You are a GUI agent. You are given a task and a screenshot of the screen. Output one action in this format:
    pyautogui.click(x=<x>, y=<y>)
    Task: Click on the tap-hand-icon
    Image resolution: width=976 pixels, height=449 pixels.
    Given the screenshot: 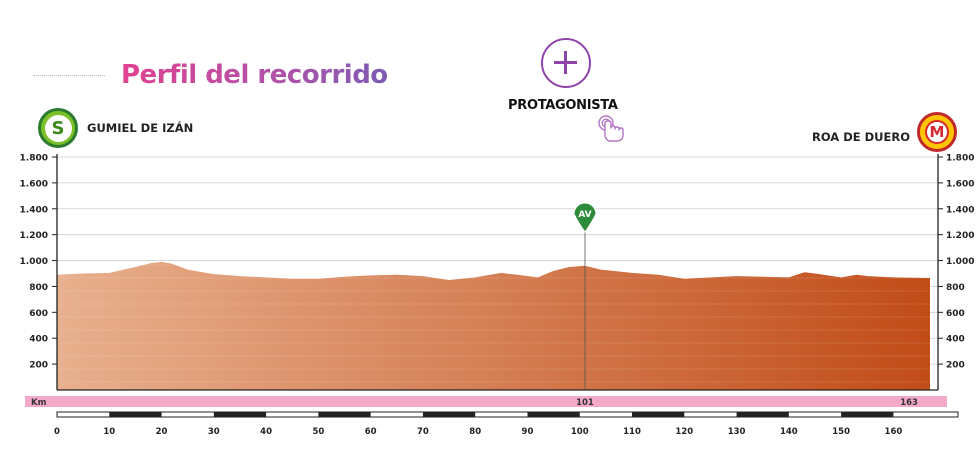 What is the action you would take?
    pyautogui.click(x=613, y=130)
    